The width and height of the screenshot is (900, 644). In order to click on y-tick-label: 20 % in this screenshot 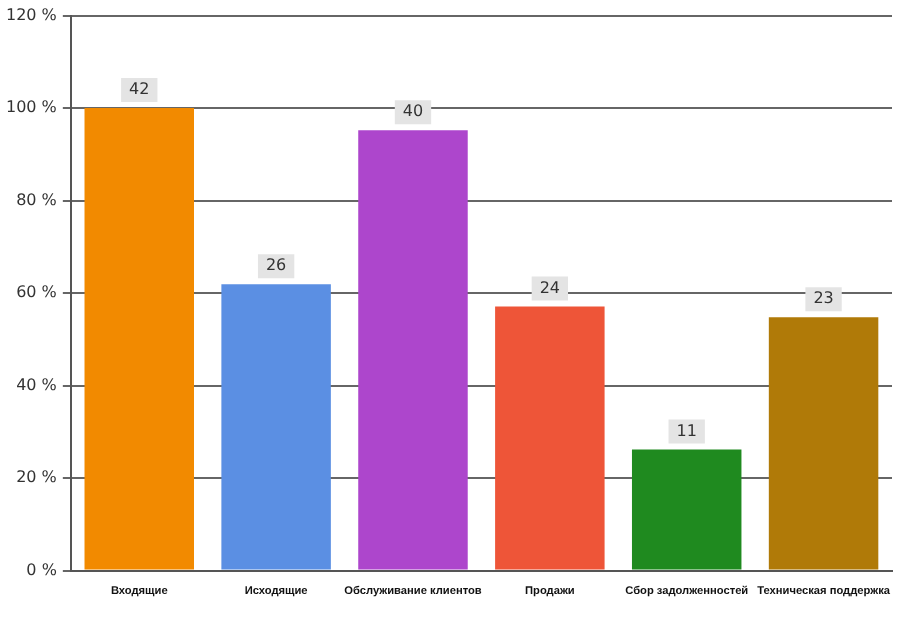, I will do `click(37, 477)`.